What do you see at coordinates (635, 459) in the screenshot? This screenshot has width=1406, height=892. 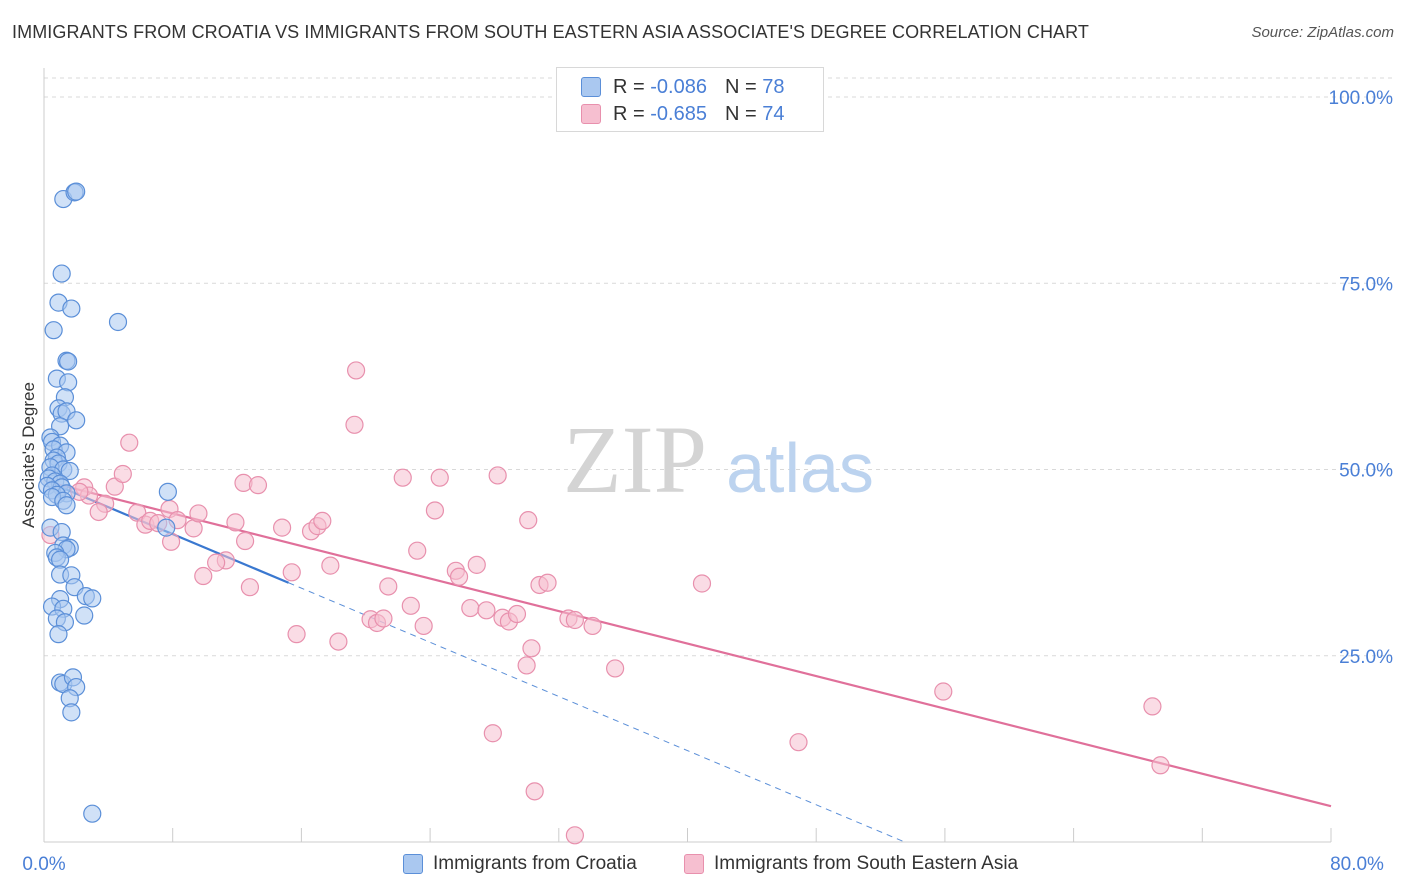 I see `watermark-zip: ZIP` at bounding box center [635, 459].